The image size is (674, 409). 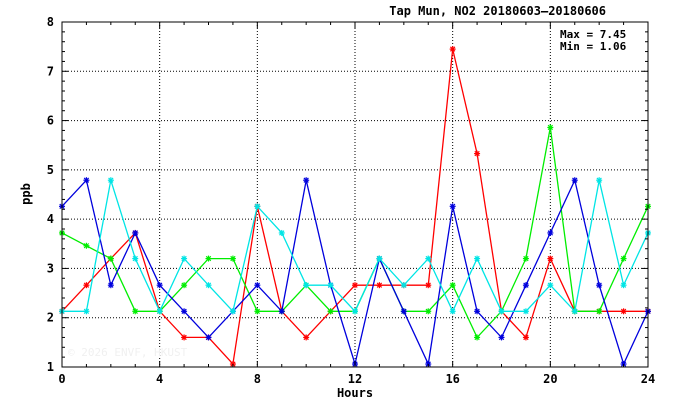 I want to click on y-tick-label: 3, so click(x=50, y=268).